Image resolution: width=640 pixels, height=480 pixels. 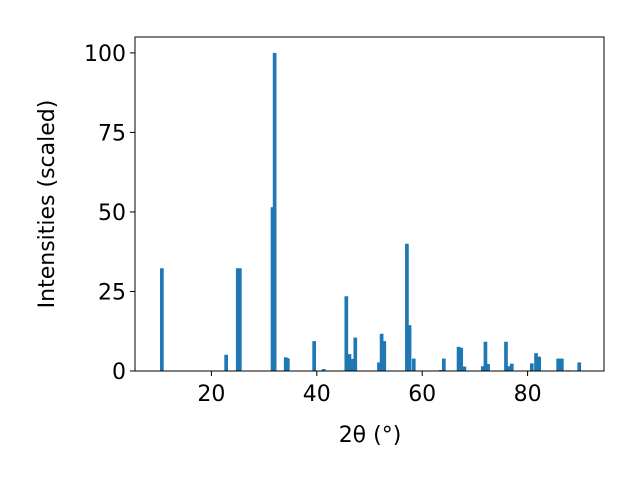 What do you see at coordinates (112, 133) in the screenshot?
I see `y-tick-label: 75` at bounding box center [112, 133].